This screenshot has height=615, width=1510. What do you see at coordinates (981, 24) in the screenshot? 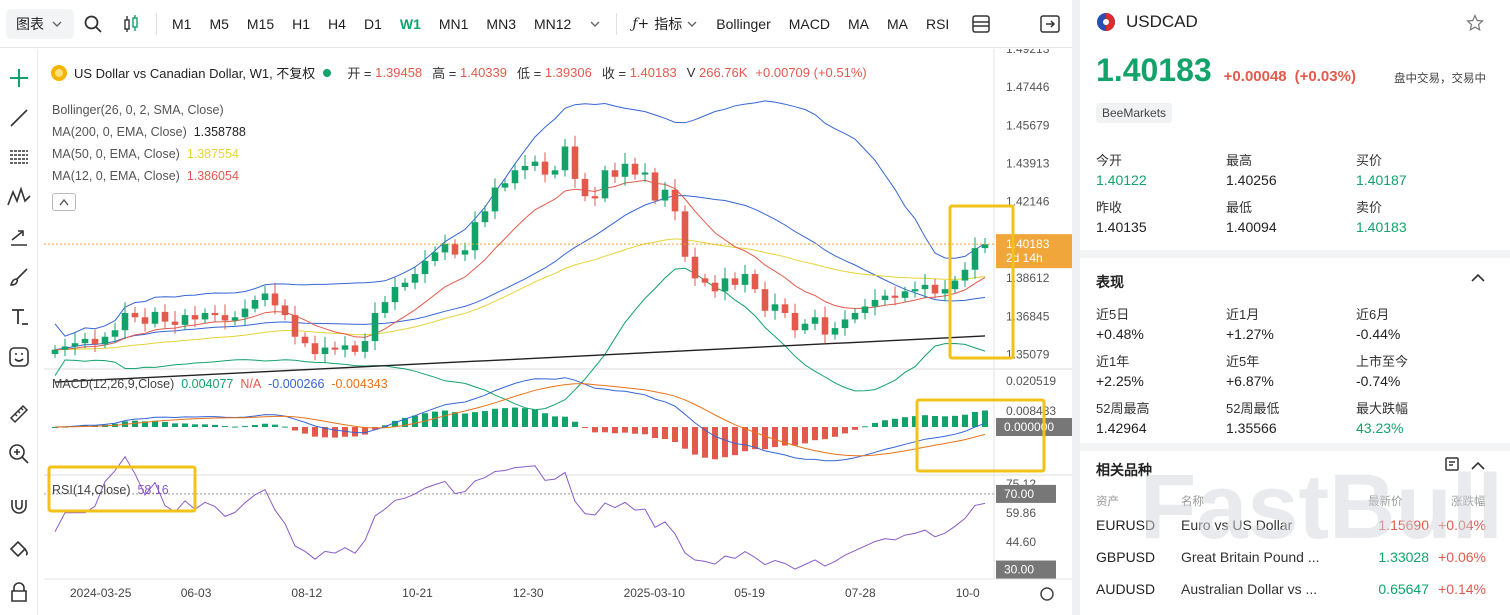
I see `layout-button` at bounding box center [981, 24].